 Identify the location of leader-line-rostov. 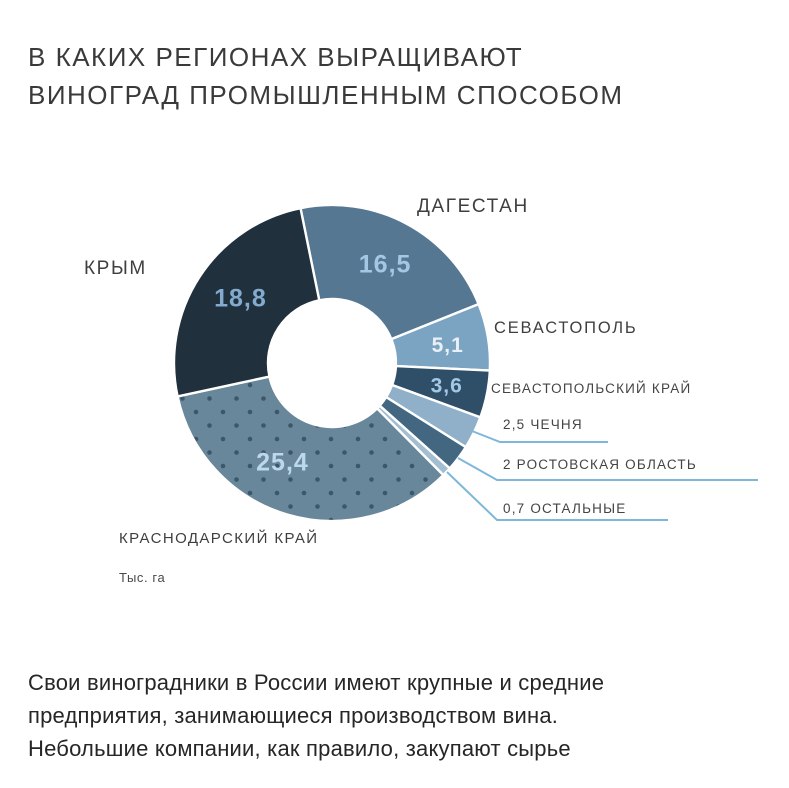
(607, 469).